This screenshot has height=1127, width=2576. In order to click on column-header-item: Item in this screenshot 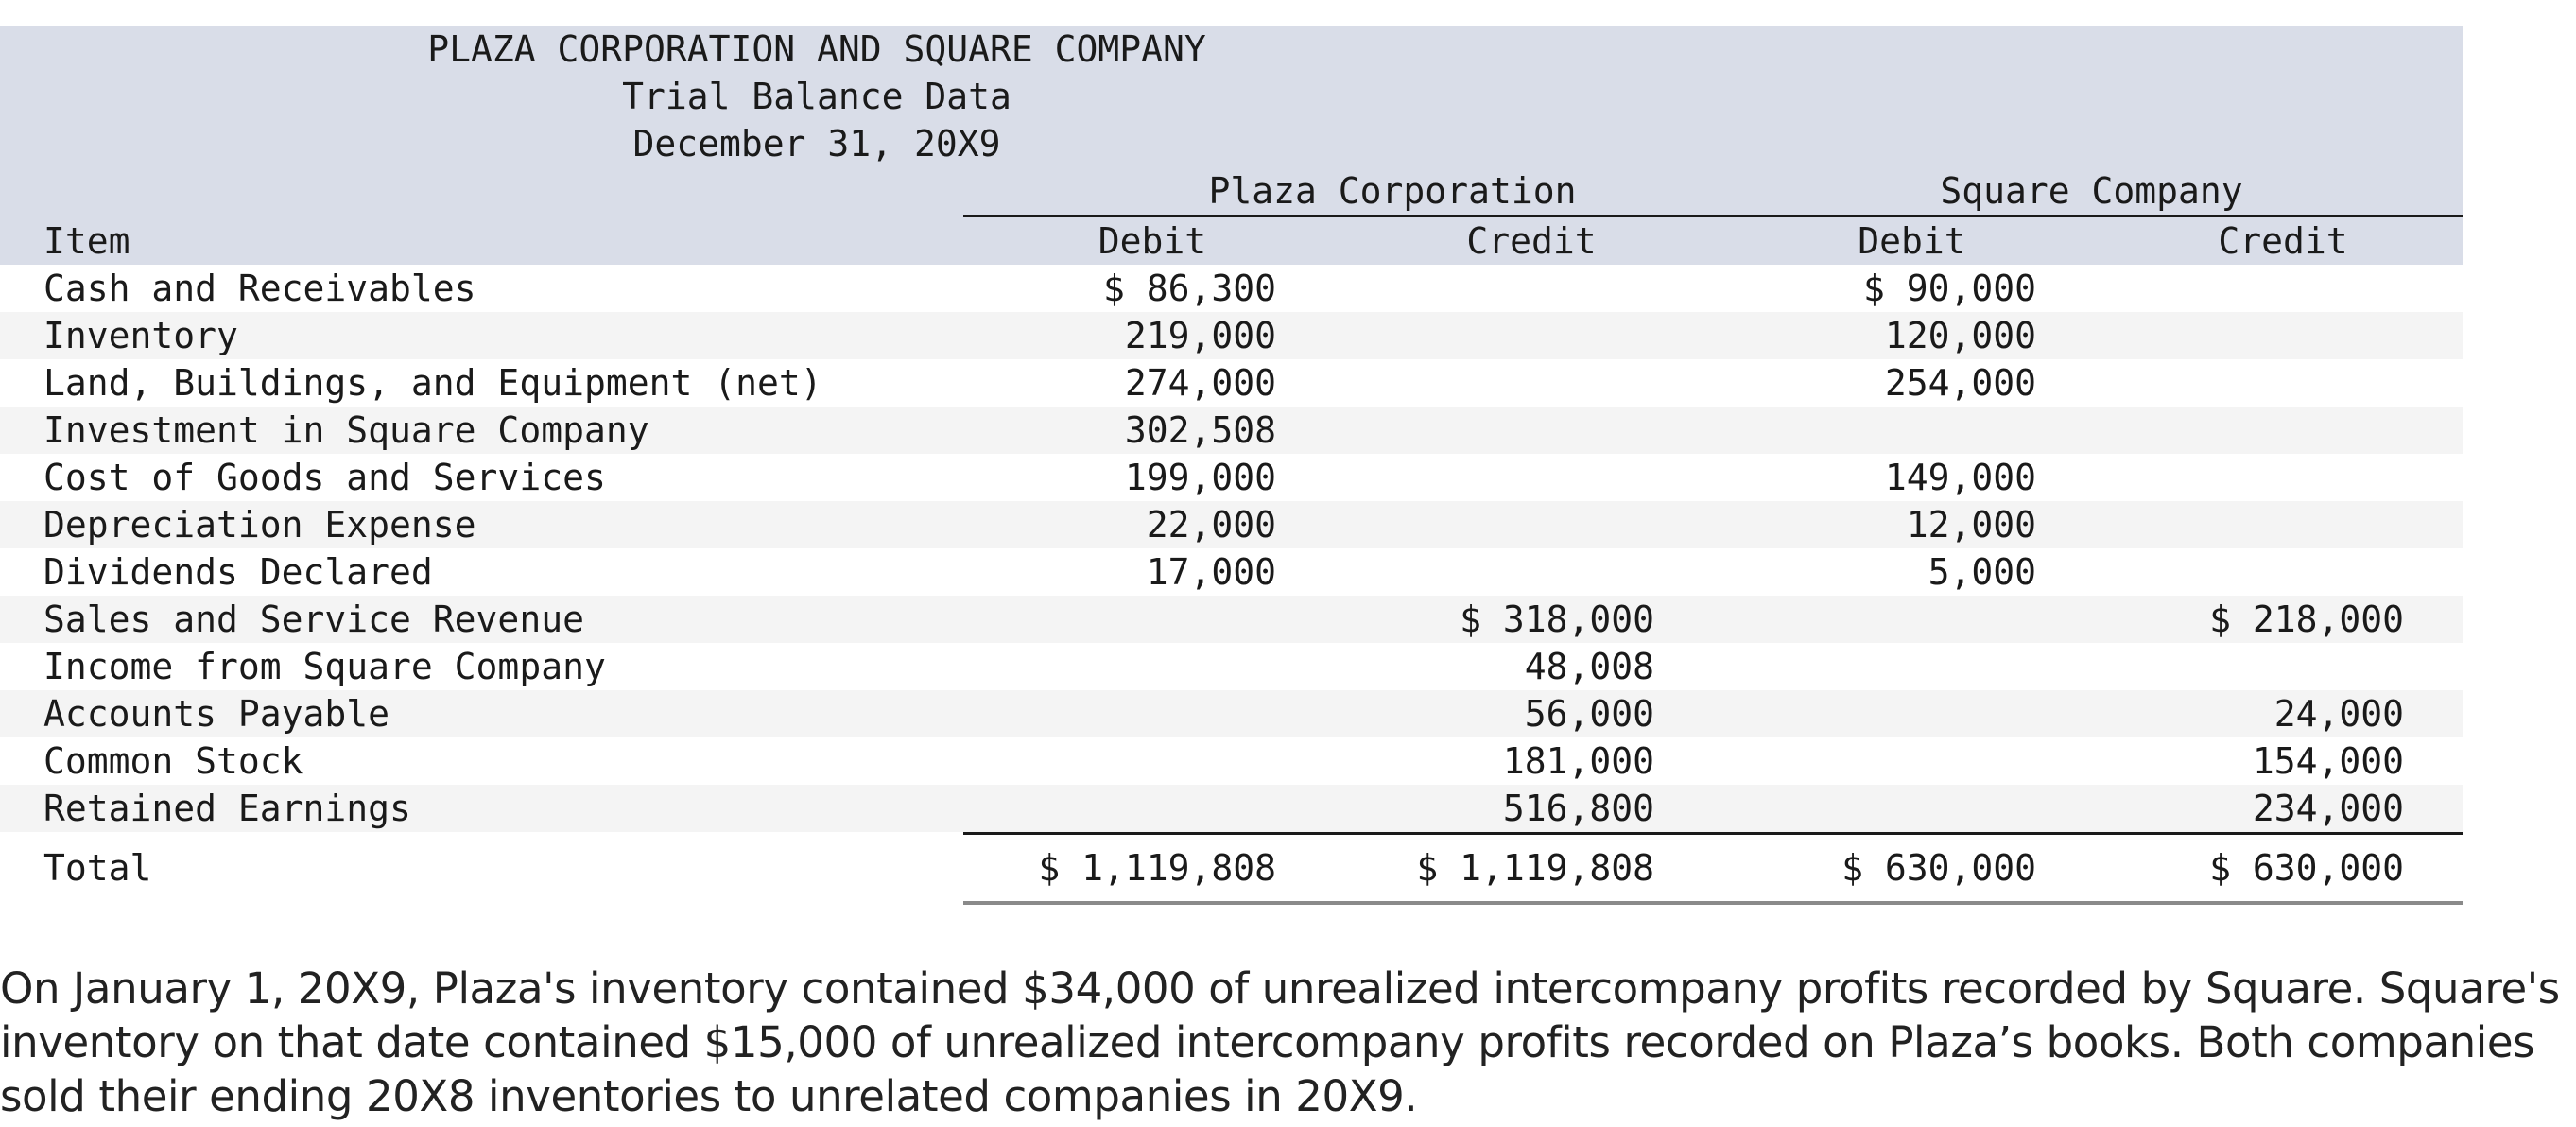, I will do `click(86, 241)`.